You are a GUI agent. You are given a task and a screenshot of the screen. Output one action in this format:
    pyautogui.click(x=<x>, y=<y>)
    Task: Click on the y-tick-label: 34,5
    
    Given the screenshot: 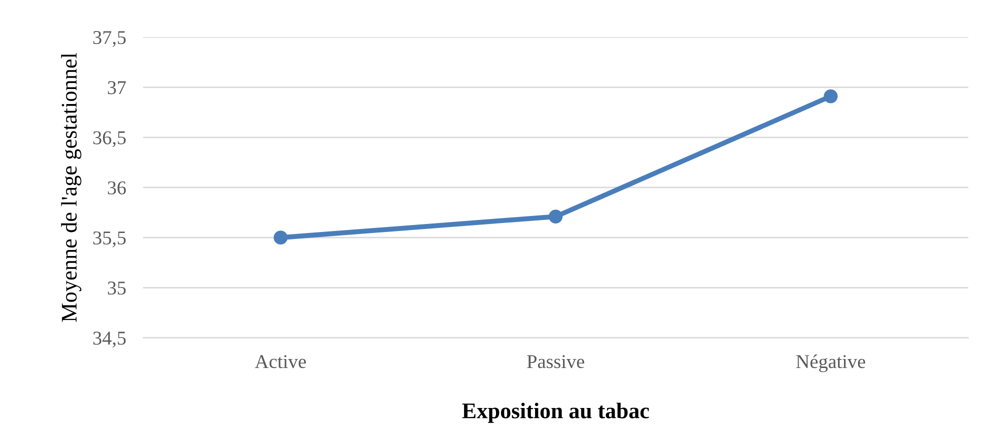 What is the action you would take?
    pyautogui.click(x=109, y=340)
    